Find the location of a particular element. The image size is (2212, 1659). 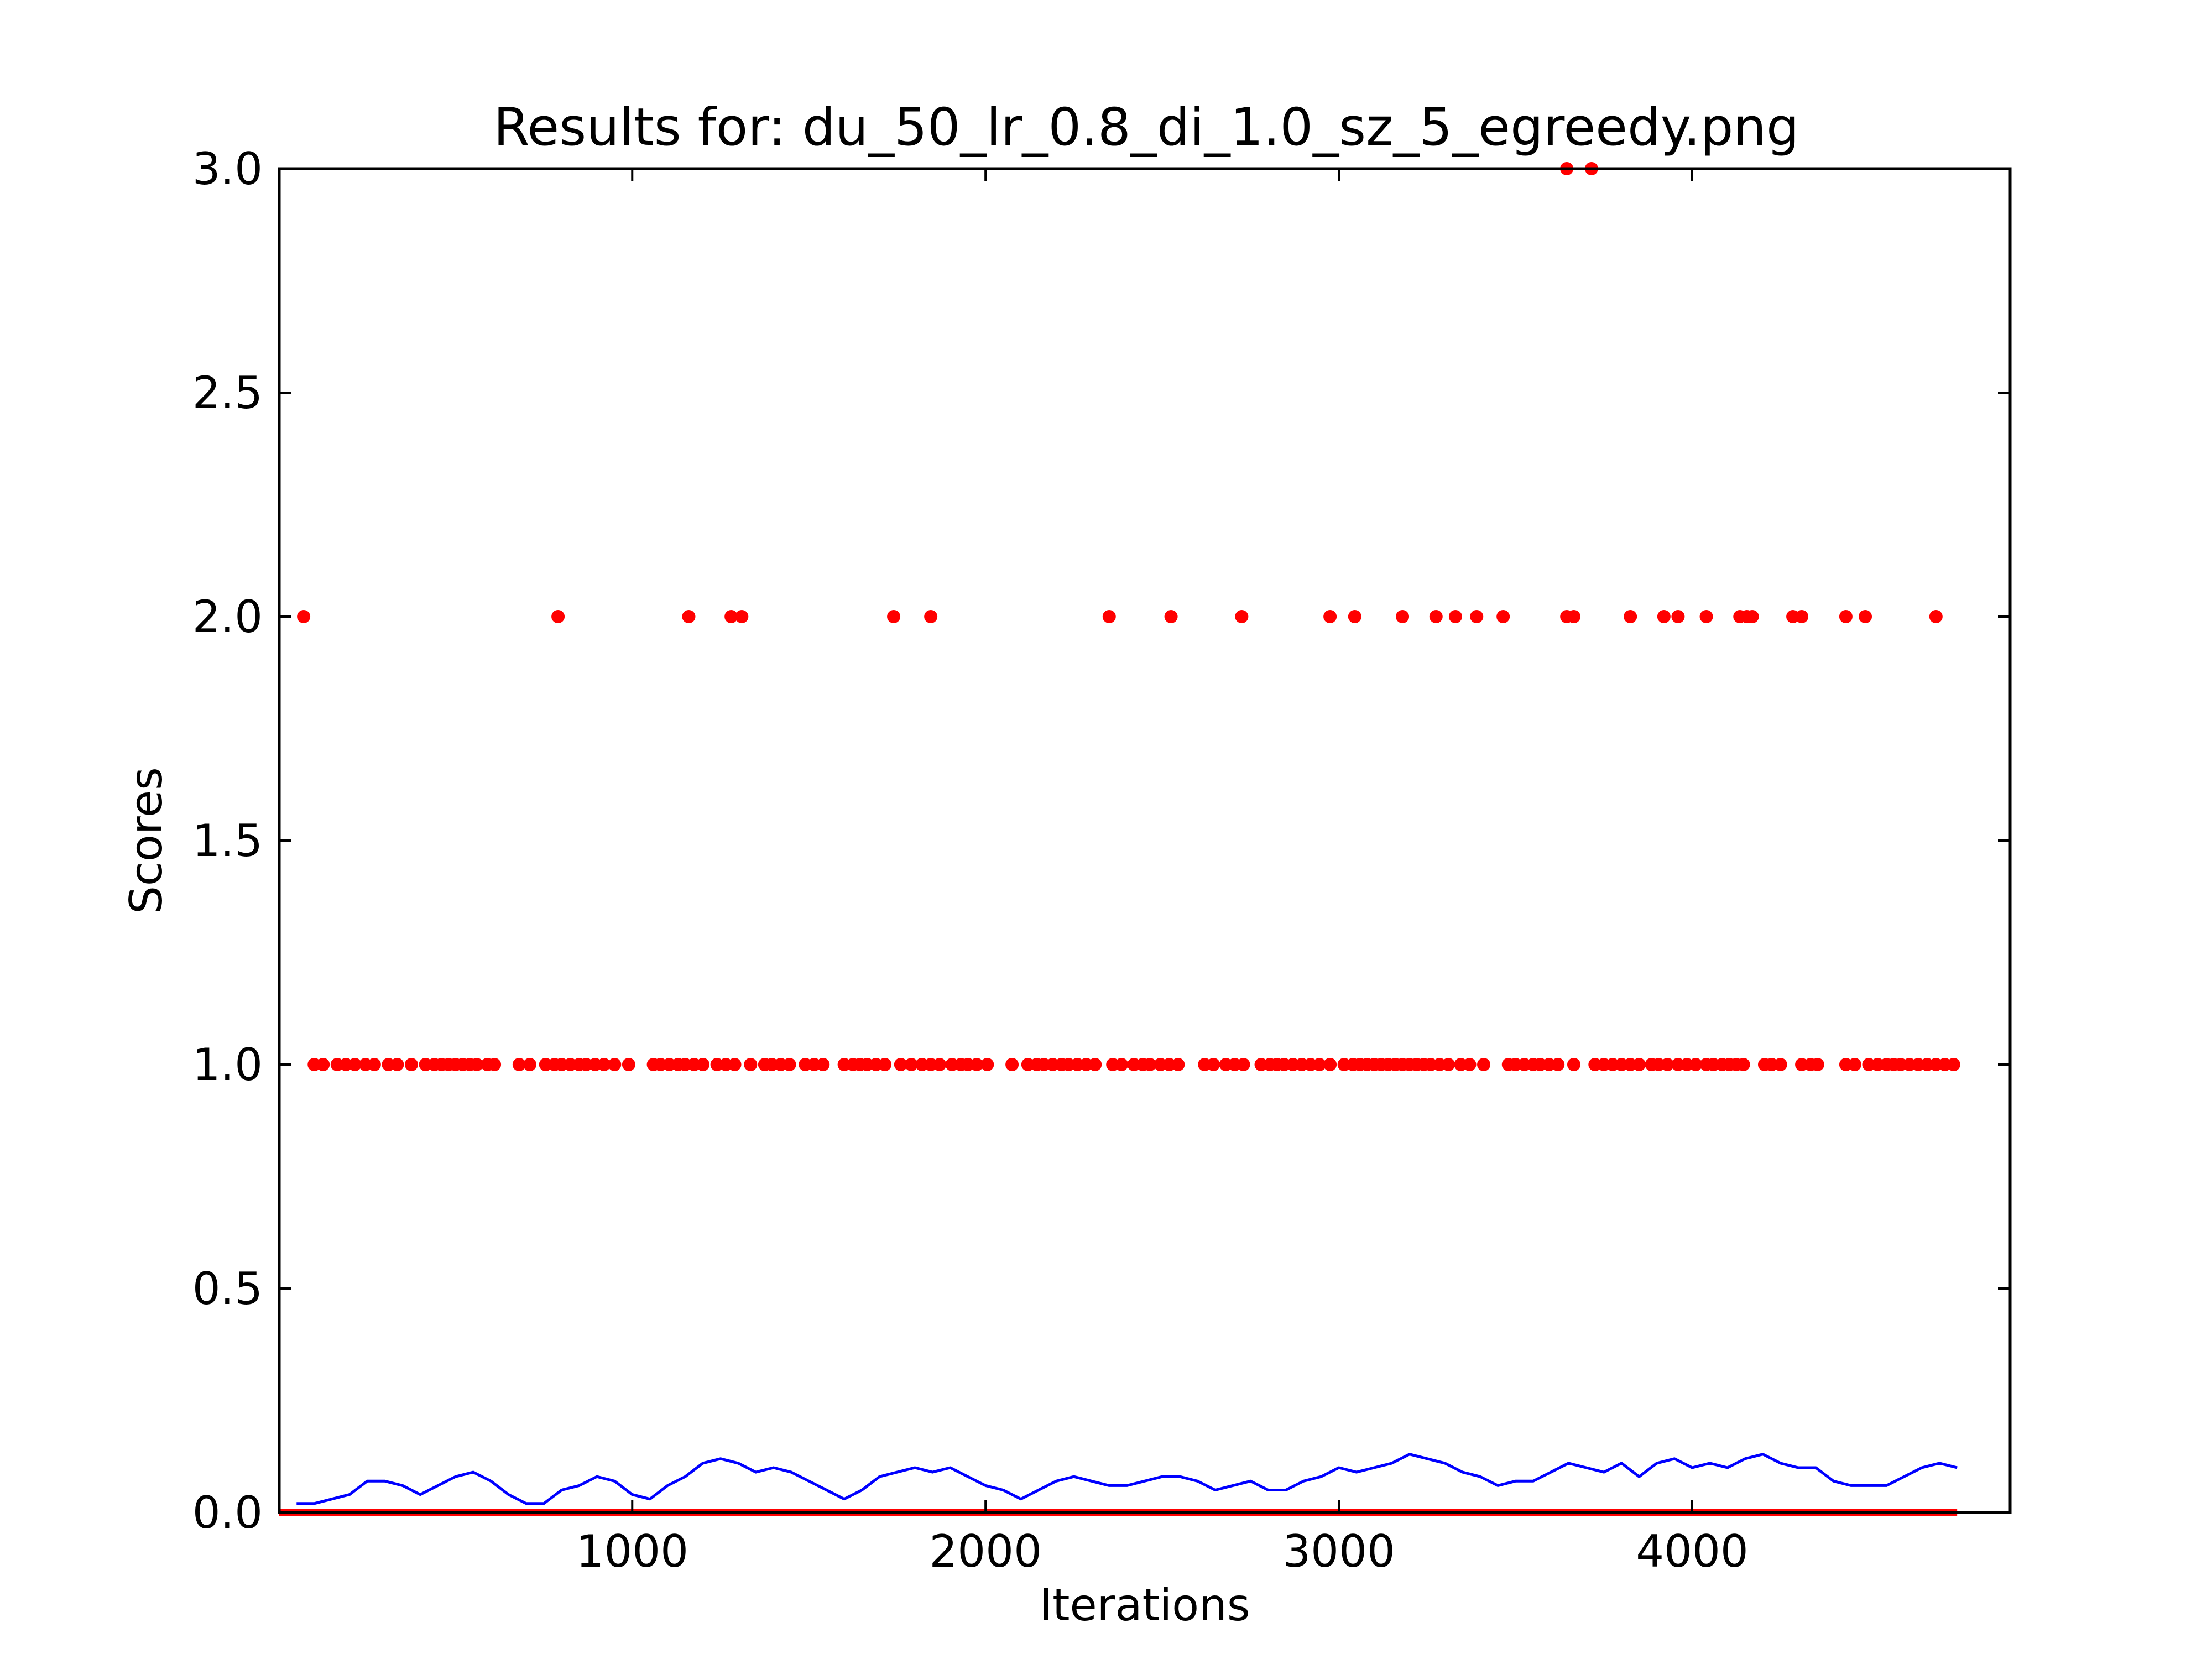

y-tick-label-4: 2.0 is located at coordinates (228, 617).